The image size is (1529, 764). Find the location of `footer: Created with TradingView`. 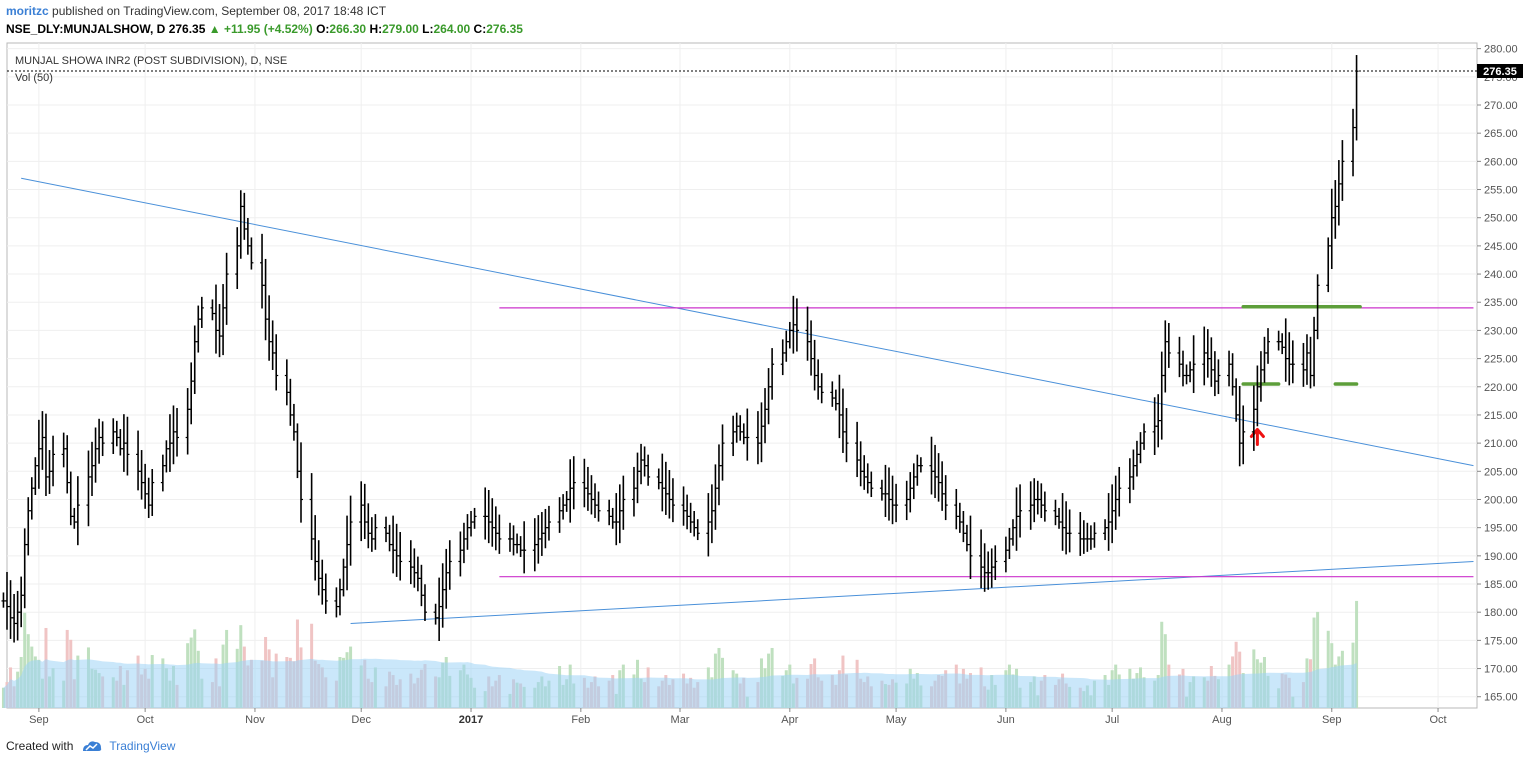

footer: Created with TradingView is located at coordinates (90, 746).